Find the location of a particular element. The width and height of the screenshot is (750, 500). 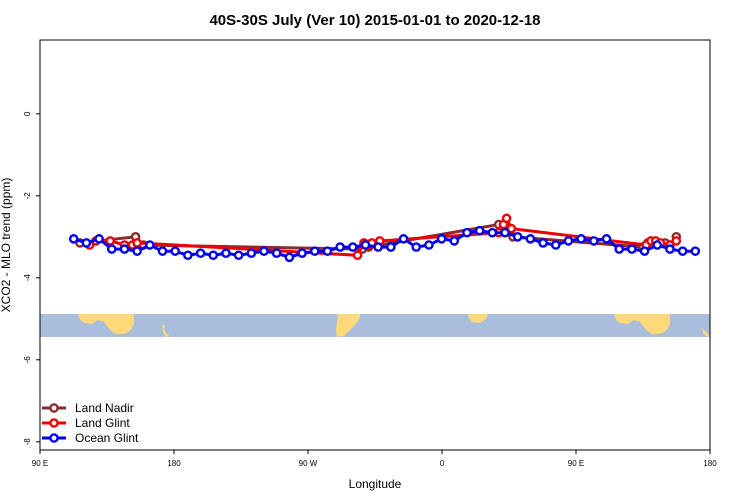

series-layer is located at coordinates (384, 238).